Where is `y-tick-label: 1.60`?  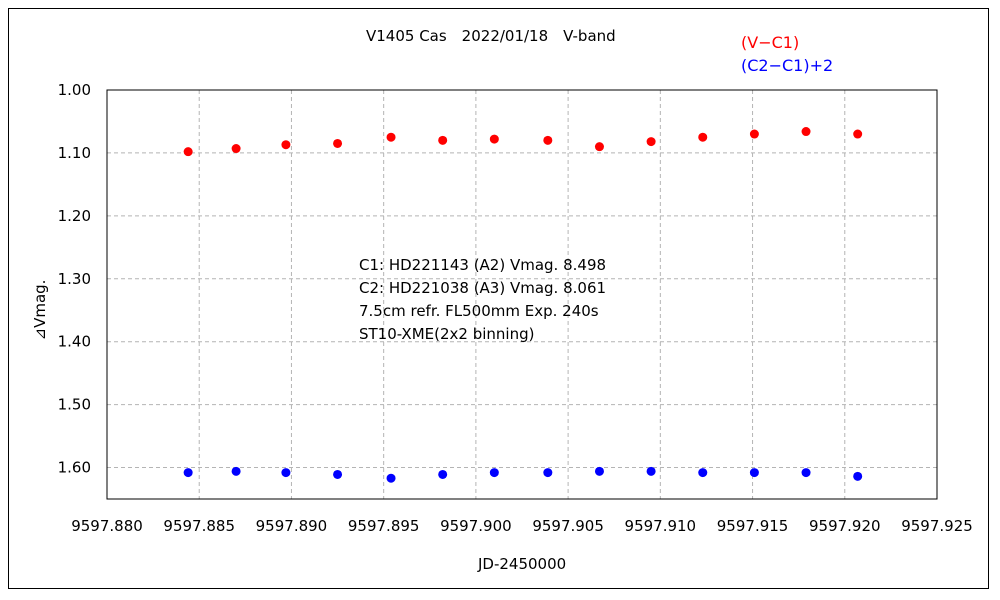
y-tick-label: 1.60 is located at coordinates (74, 468).